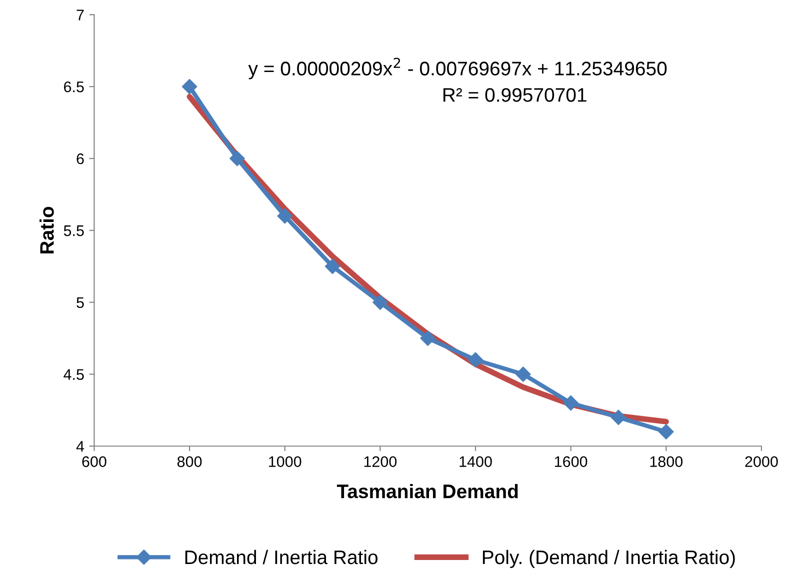  Describe the element at coordinates (189, 462) in the screenshot. I see `x-tick-label: 800` at that location.